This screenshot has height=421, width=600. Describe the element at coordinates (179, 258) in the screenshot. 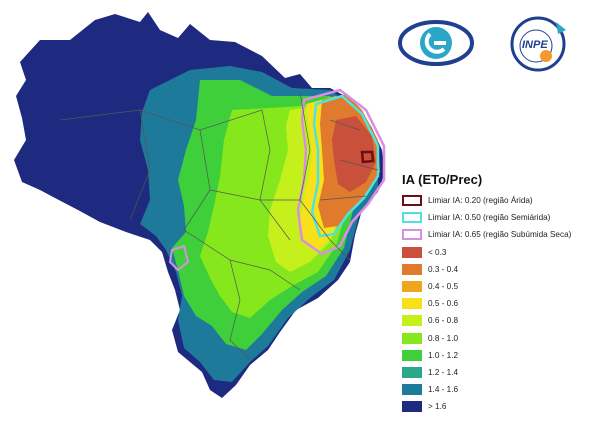

I see `southwest-pocket` at that location.